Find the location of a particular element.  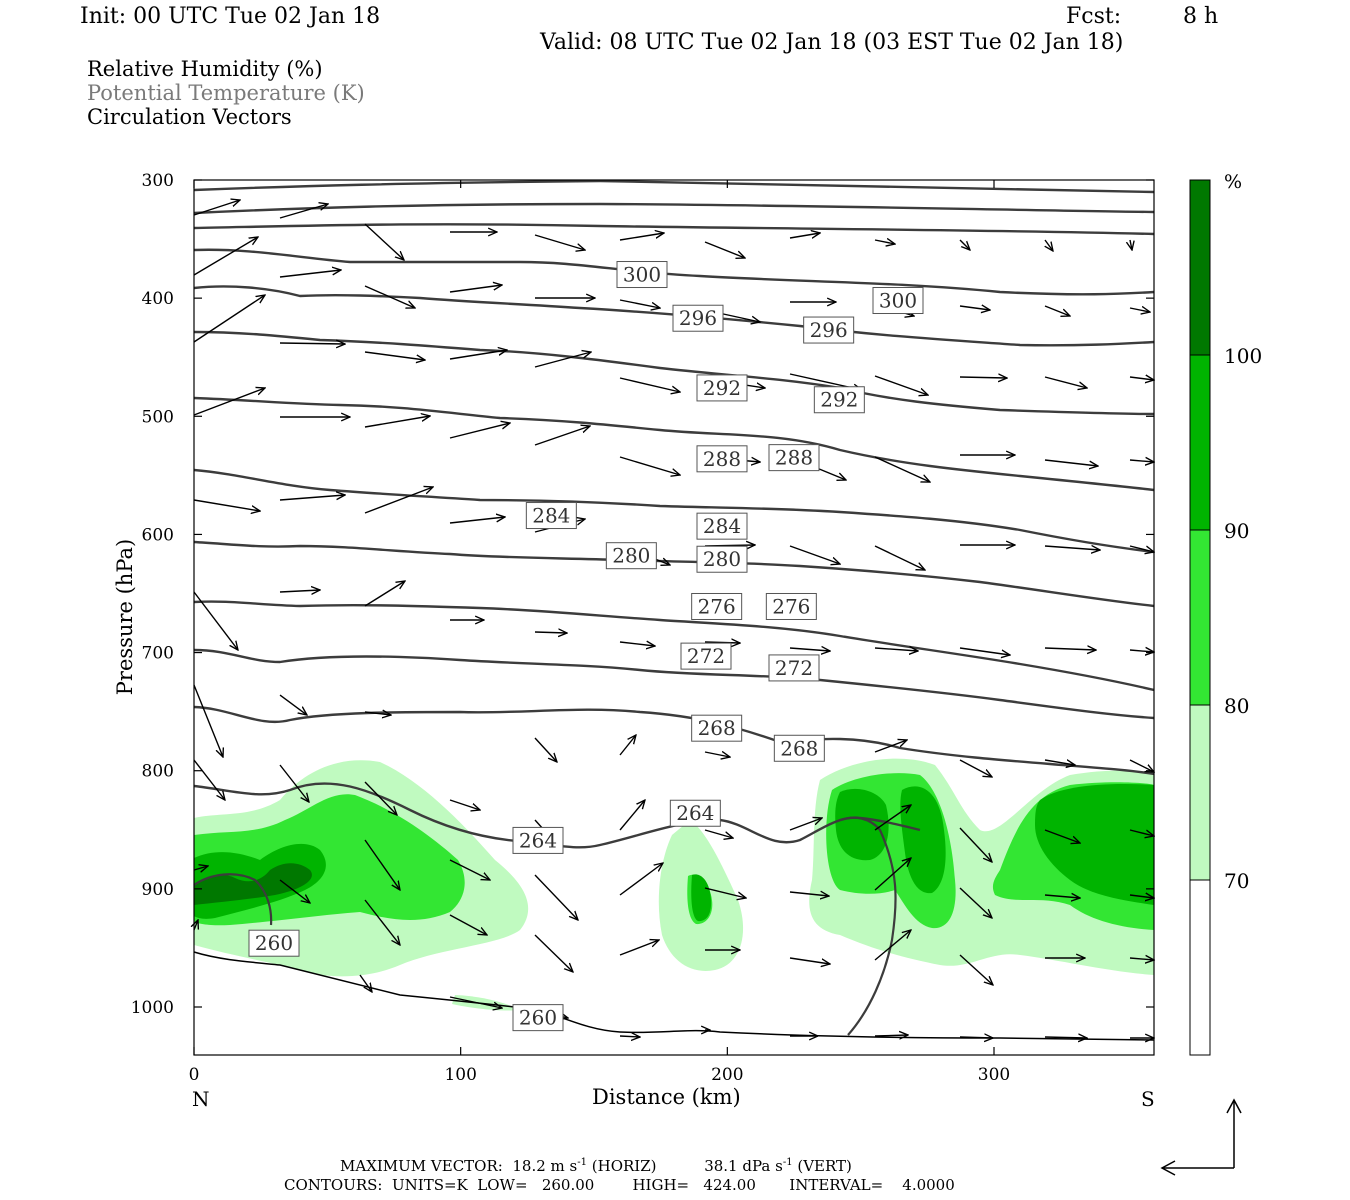

x-end-label-s: S is located at coordinates (1148, 1099).